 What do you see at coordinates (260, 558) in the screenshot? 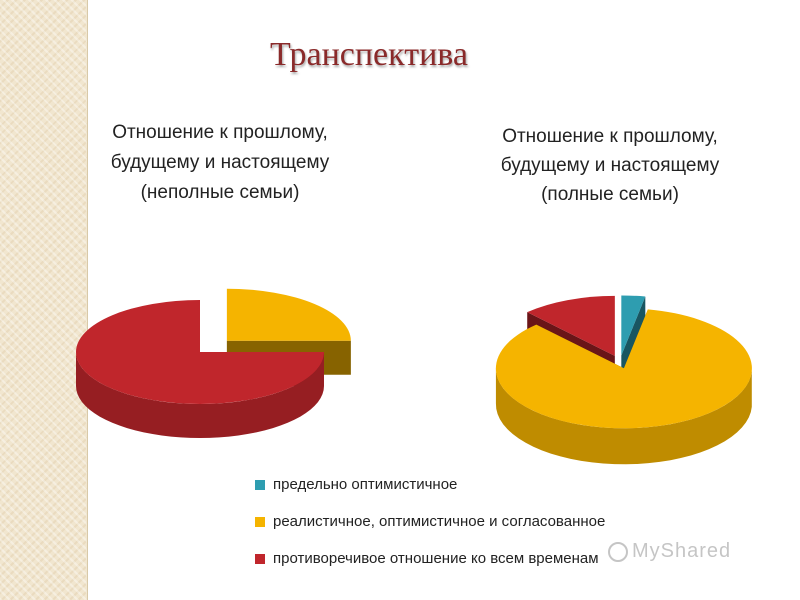
I see `legend-swatch-contradictory` at bounding box center [260, 558].